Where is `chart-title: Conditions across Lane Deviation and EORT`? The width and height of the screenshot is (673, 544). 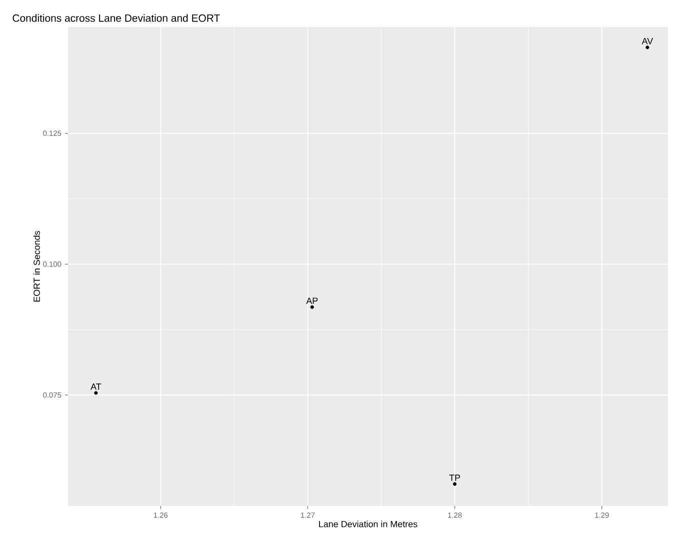 chart-title: Conditions across Lane Deviation and EORT is located at coordinates (116, 18).